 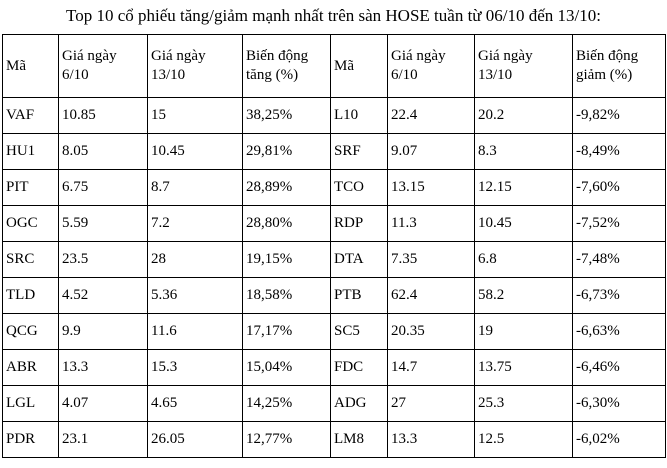 What do you see at coordinates (359, 439) in the screenshot?
I see `cell-loser-code: LM8` at bounding box center [359, 439].